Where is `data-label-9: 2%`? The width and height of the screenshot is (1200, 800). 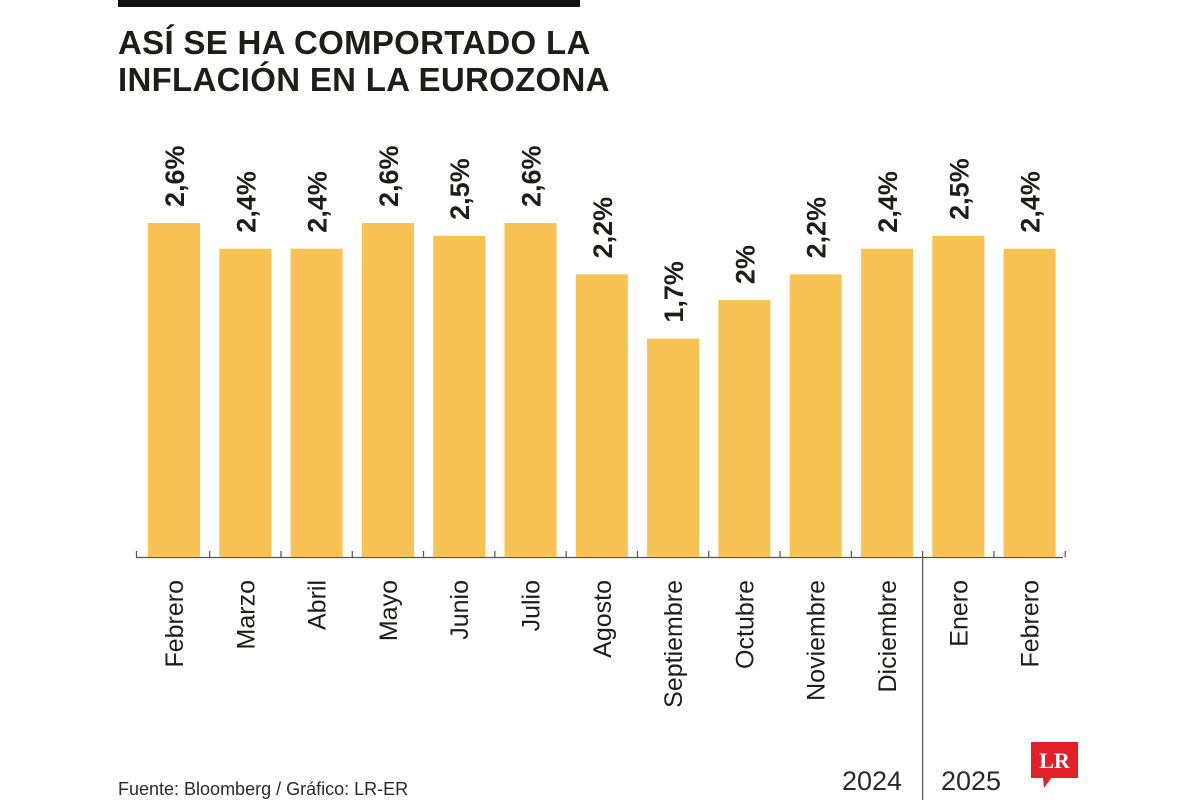
data-label-9: 2% is located at coordinates (745, 264).